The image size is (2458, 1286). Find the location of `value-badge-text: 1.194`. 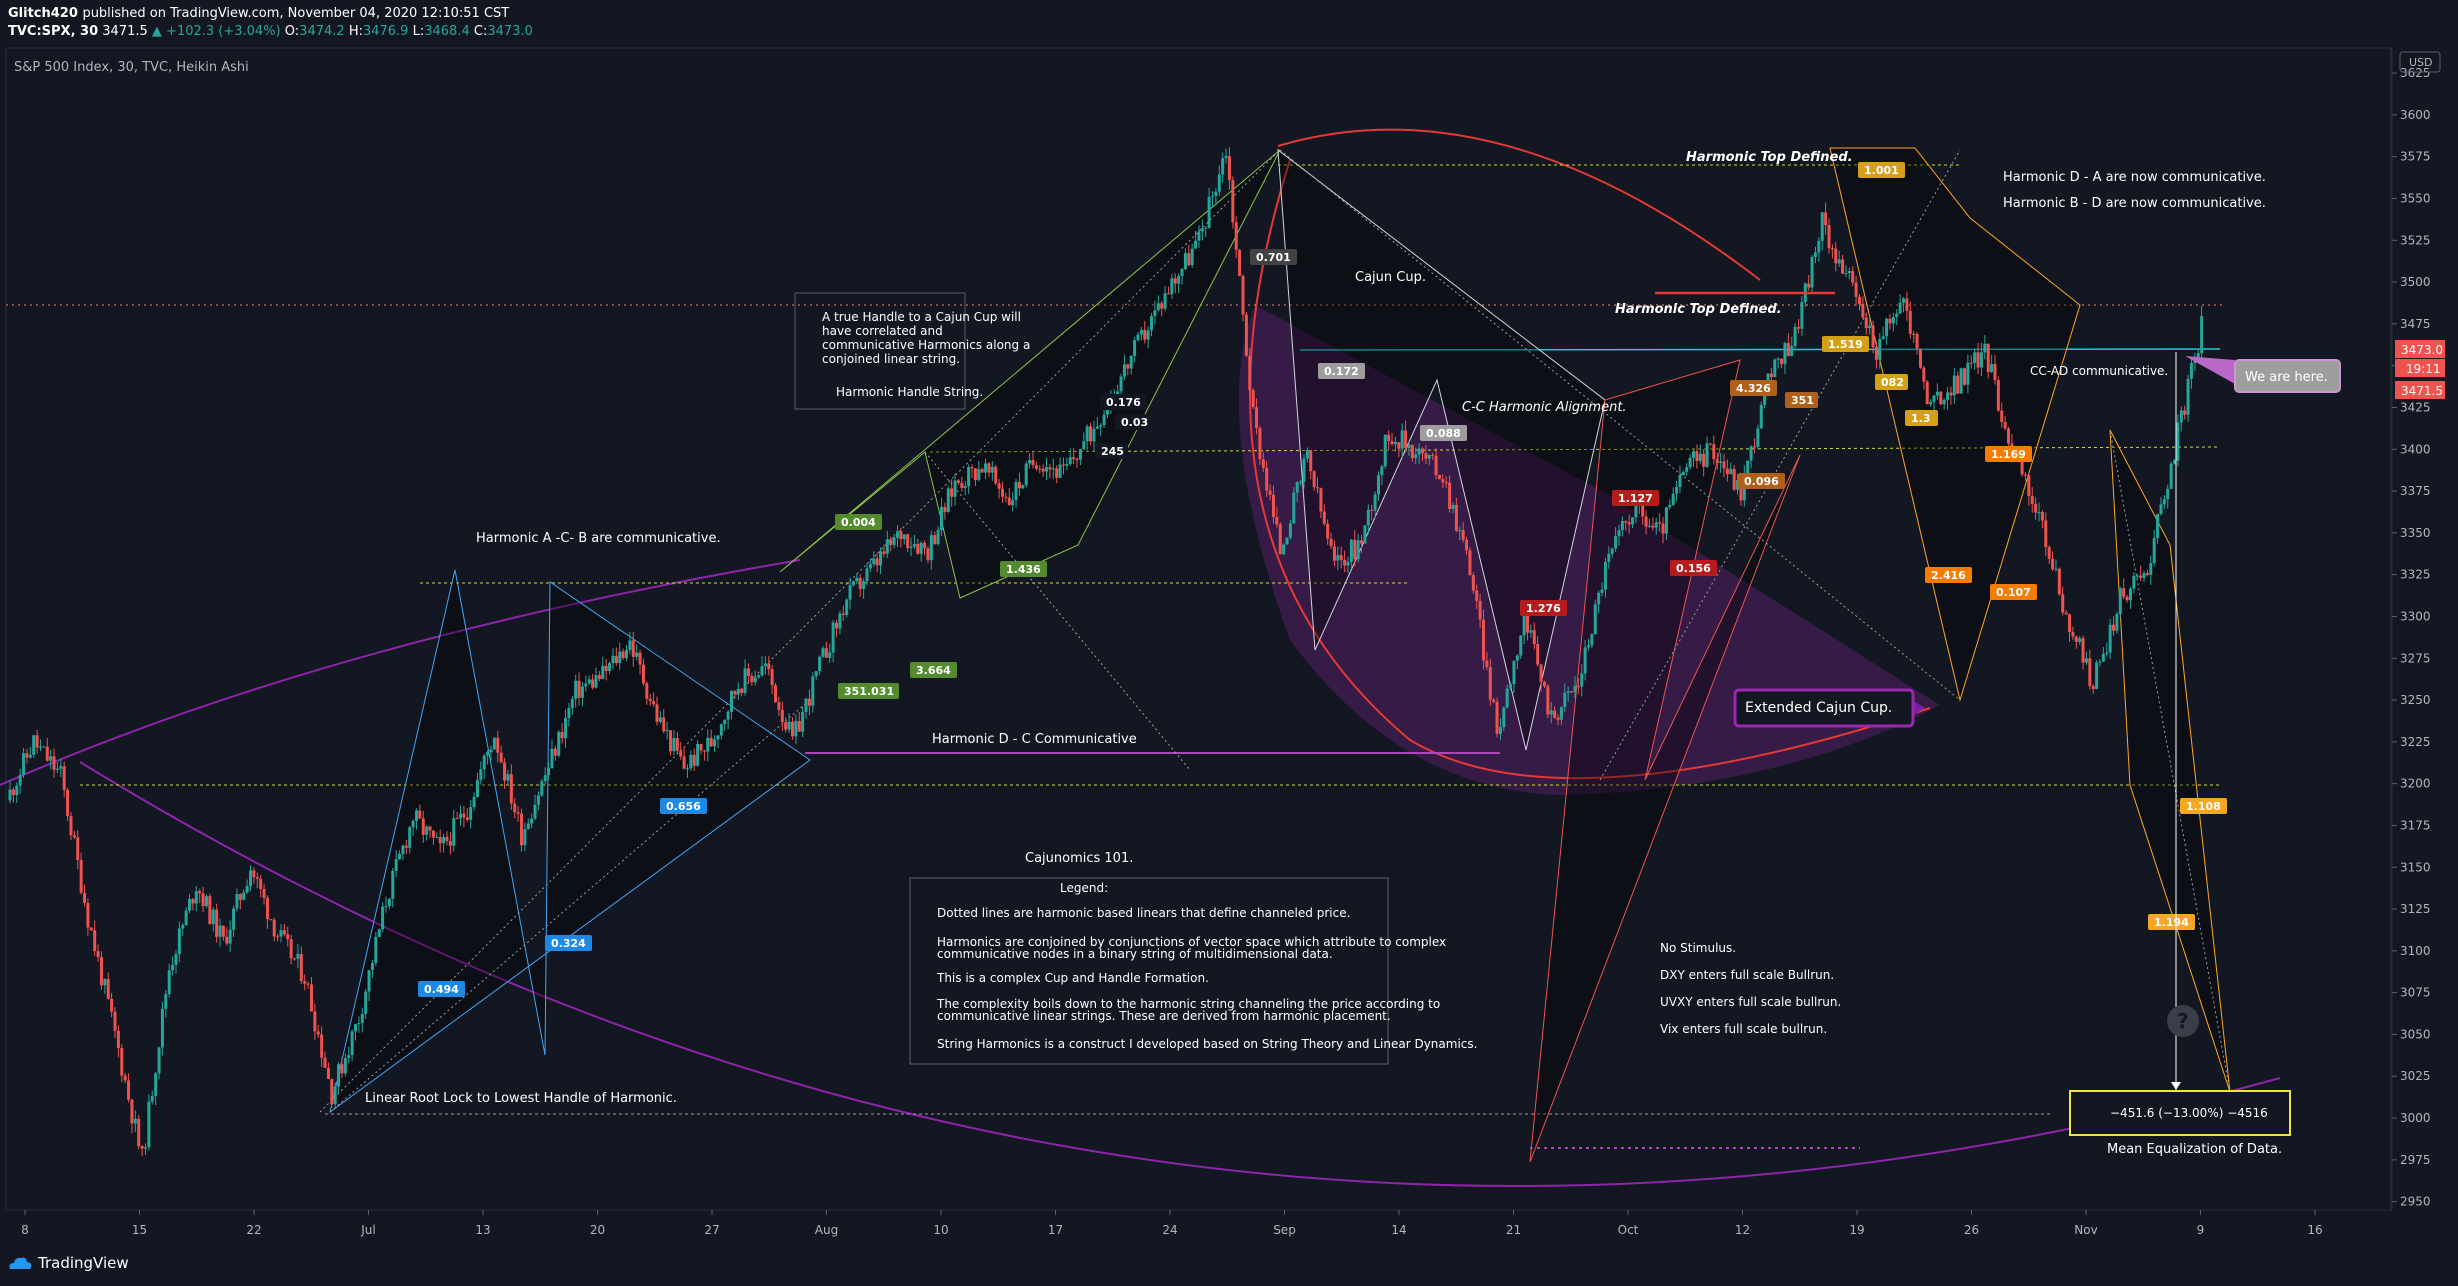

value-badge-text: 1.194 is located at coordinates (2171, 922).